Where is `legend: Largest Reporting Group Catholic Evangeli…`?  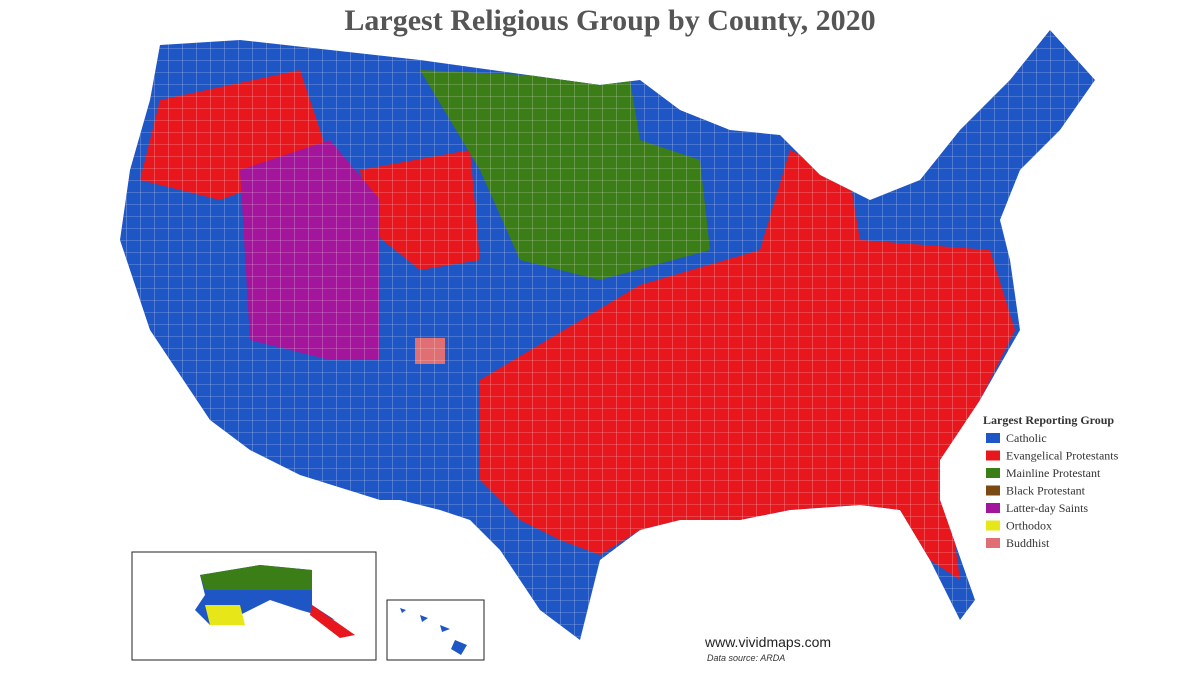 legend: Largest Reporting Group Catholic Evangeli… is located at coordinates (1051, 481).